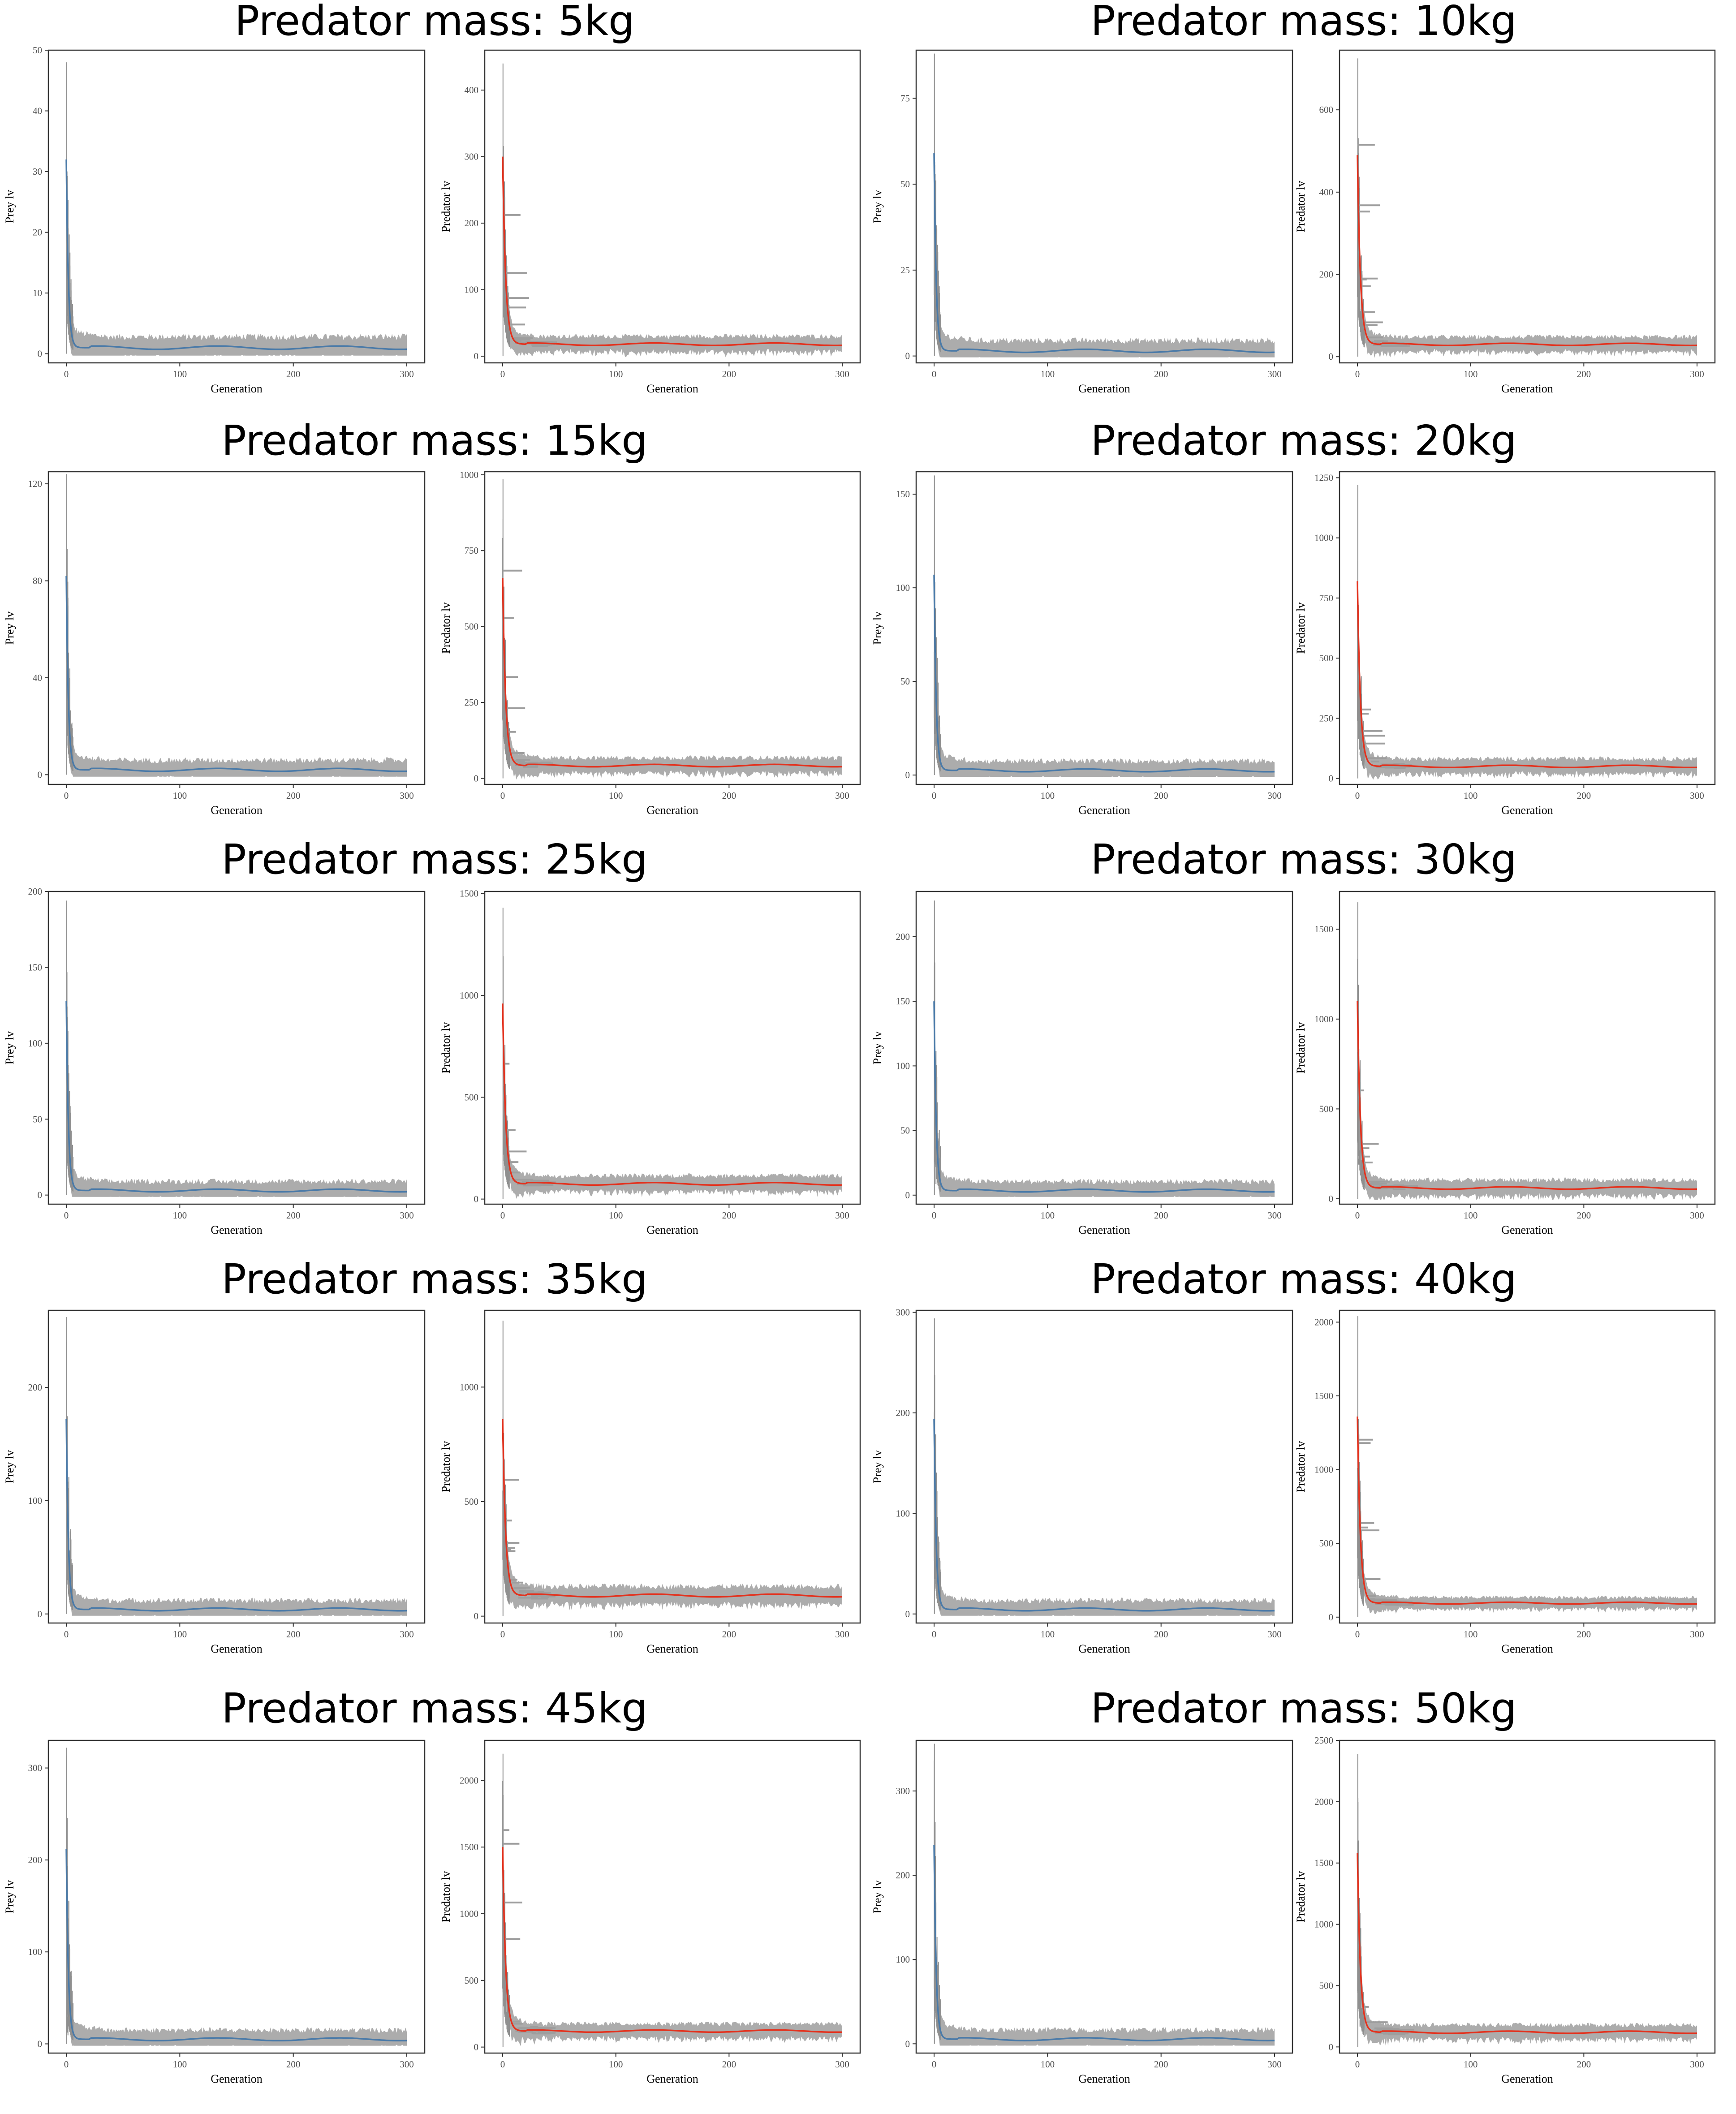 Image resolution: width=1736 pixels, height=2114 pixels. What do you see at coordinates (237, 246) in the screenshot?
I see `prey-variance-band` at bounding box center [237, 246].